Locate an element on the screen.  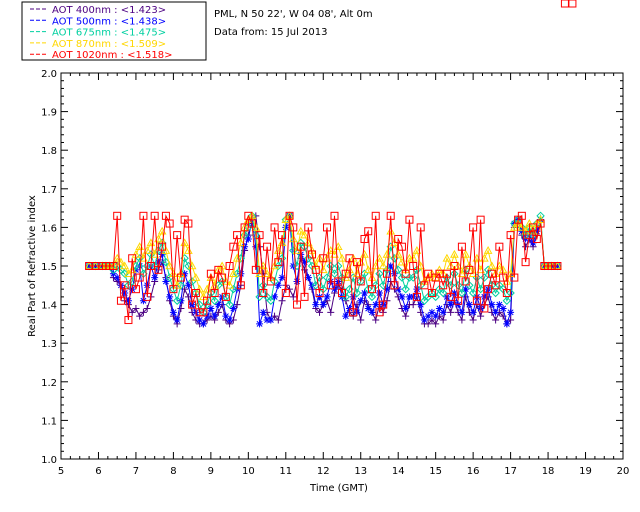
y-axis-title: Real Part of Refractive index is located at coordinates (32, 266).